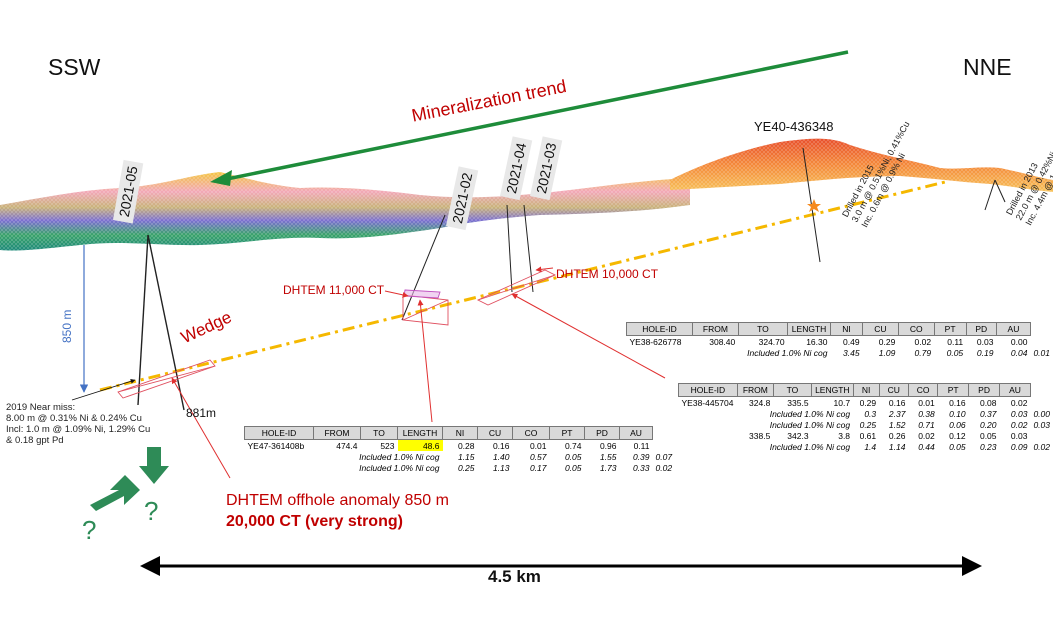 The width and height of the screenshot is (1053, 619). What do you see at coordinates (276, 445) in the screenshot?
I see `table-cell: YE47-361408b` at bounding box center [276, 445].